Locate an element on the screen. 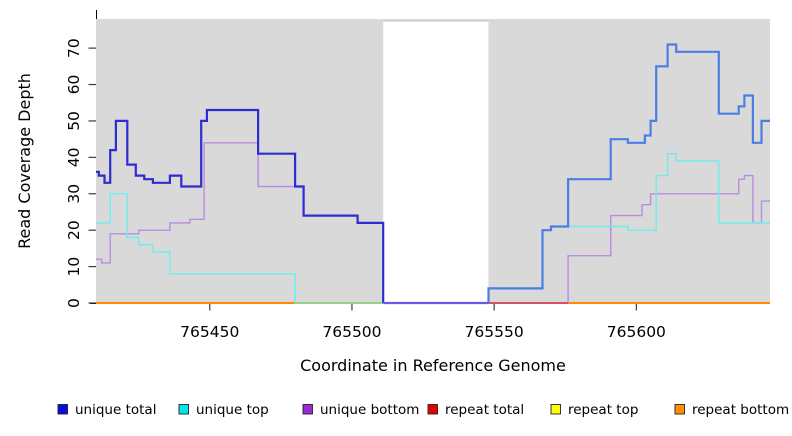  legend-label-repeat-bottom: repeat bottom is located at coordinates (740, 410).